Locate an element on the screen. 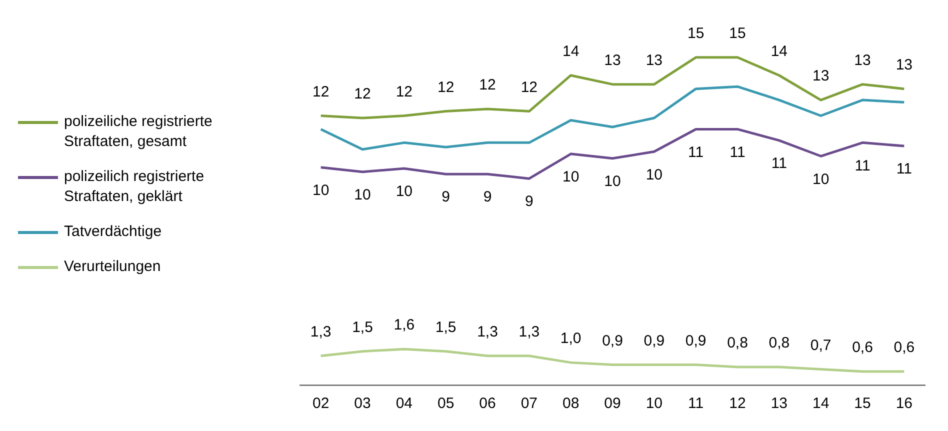 The width and height of the screenshot is (948, 431). data-label: 0,7 is located at coordinates (821, 345).